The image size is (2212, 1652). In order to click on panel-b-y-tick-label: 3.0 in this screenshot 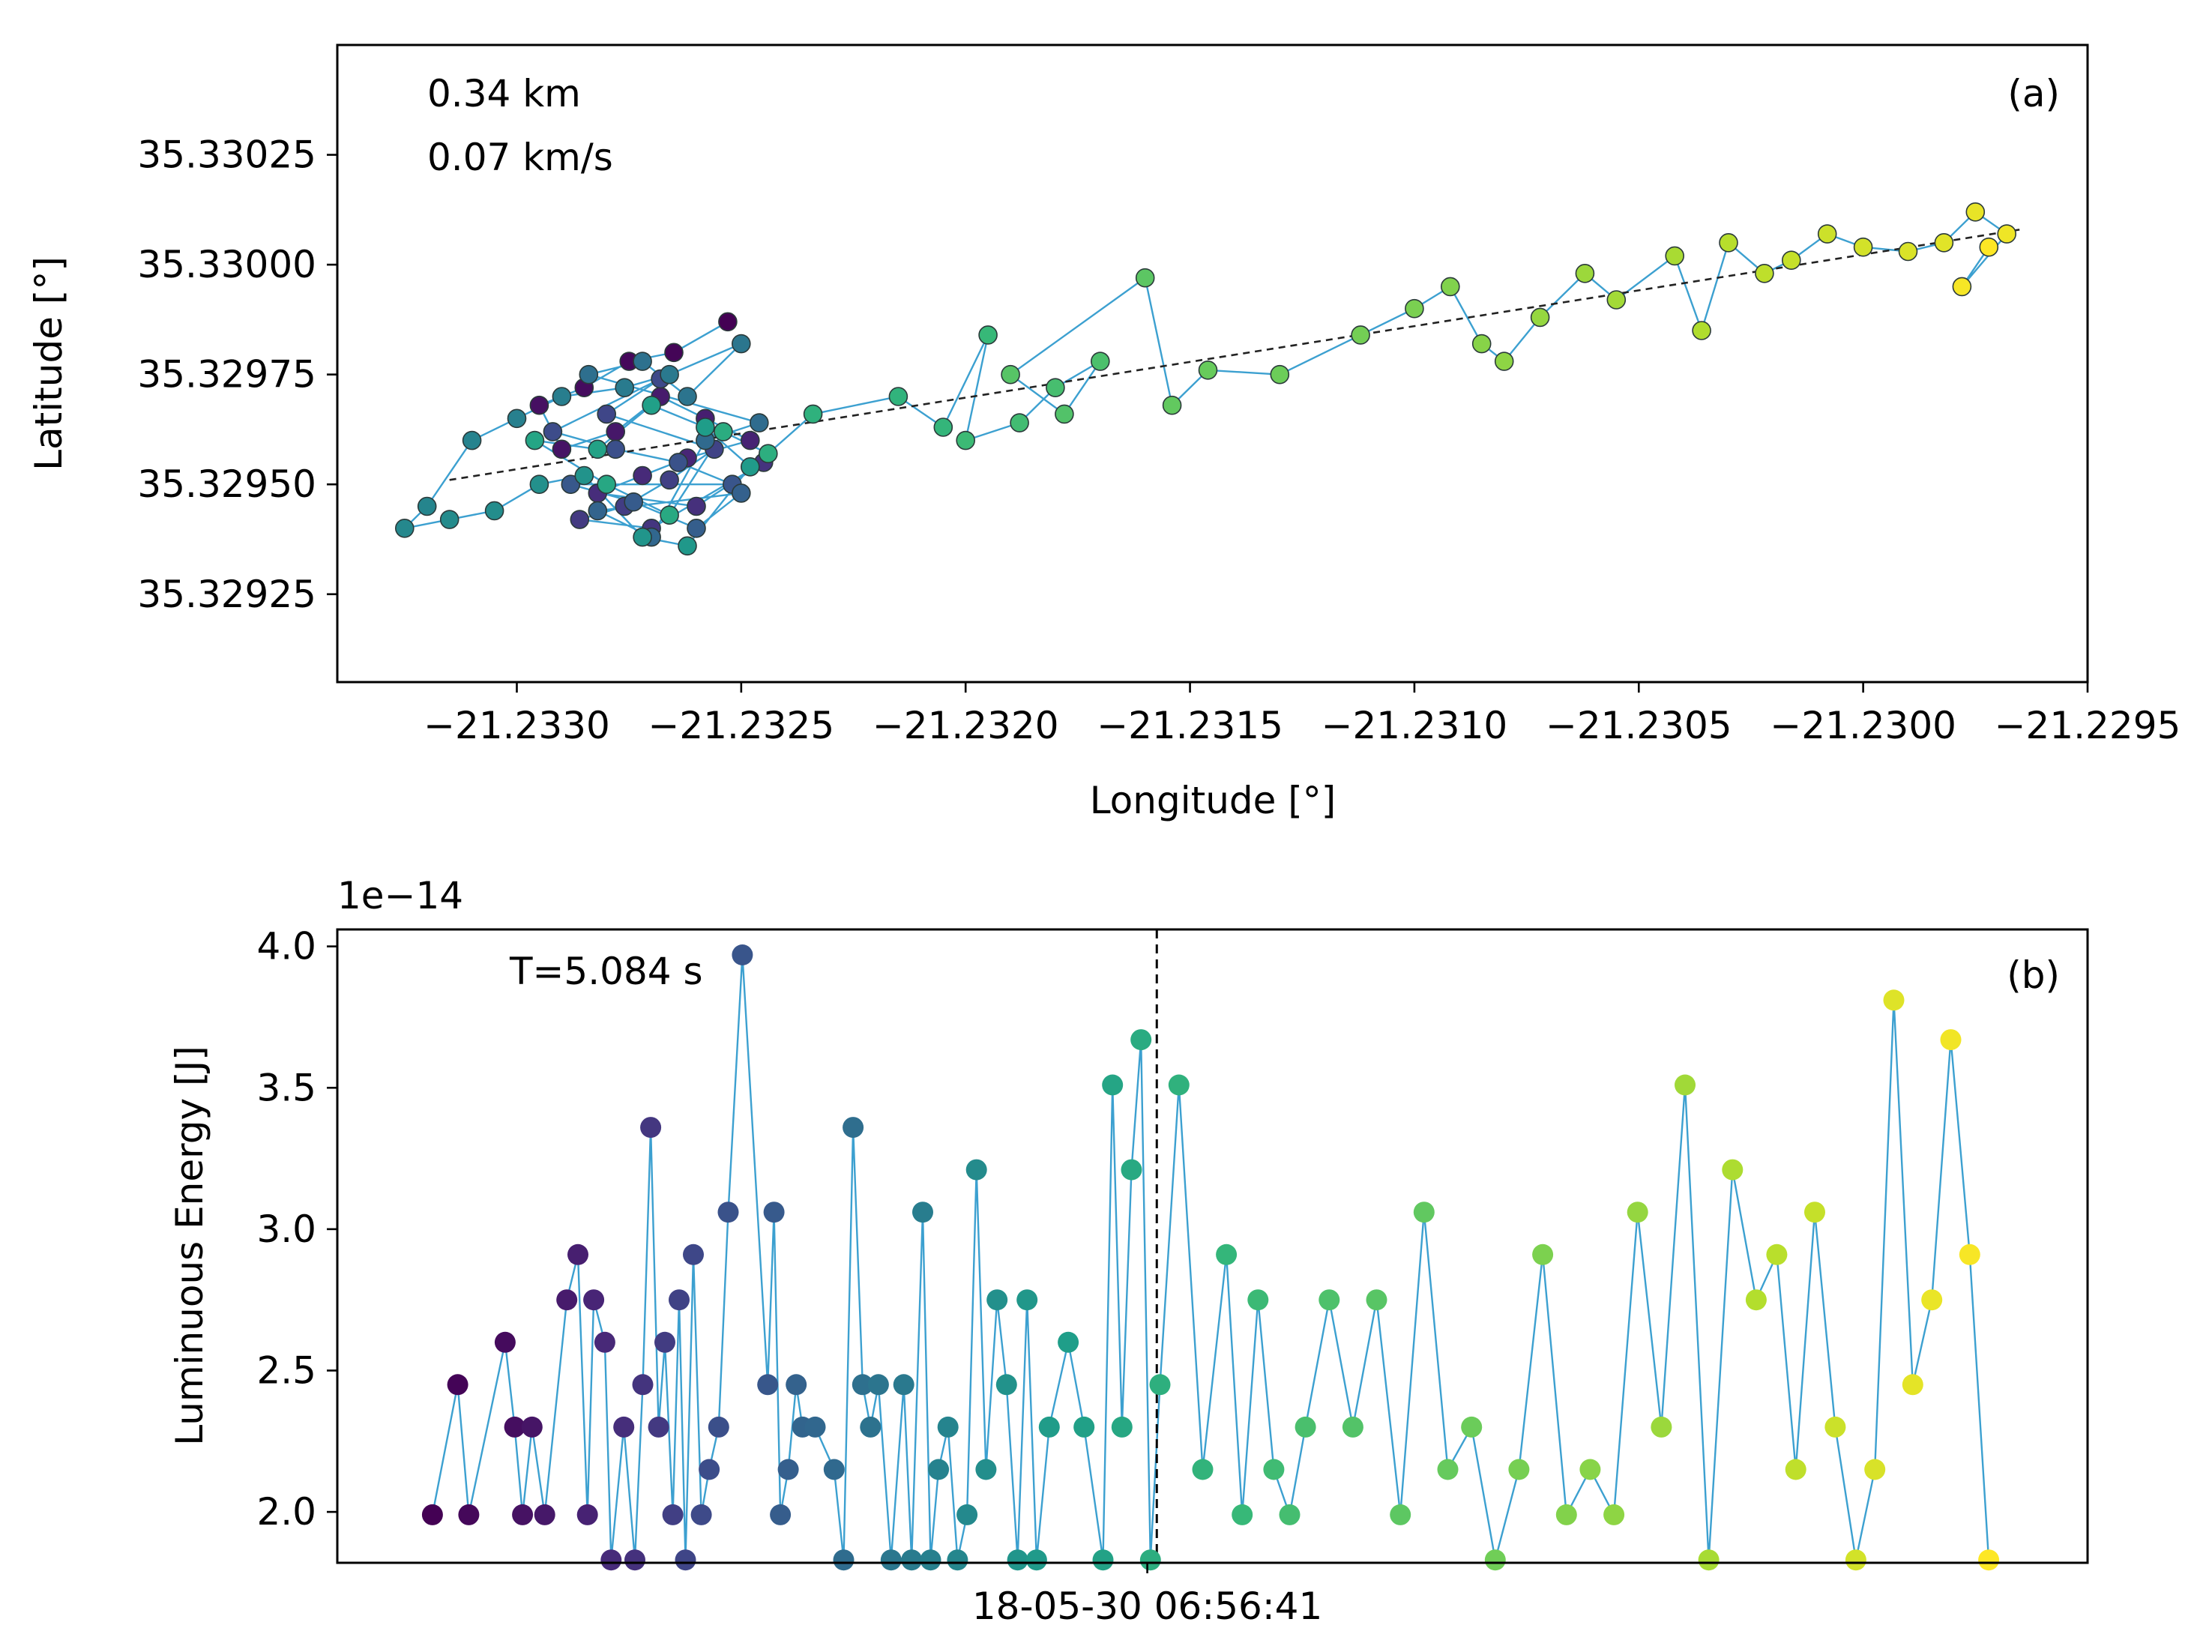, I will do `click(286, 1229)`.